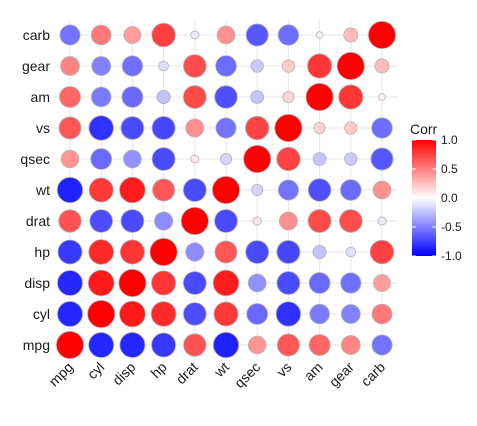  Describe the element at coordinates (451, 256) in the screenshot. I see `legend-tick-label: -1.0` at that location.